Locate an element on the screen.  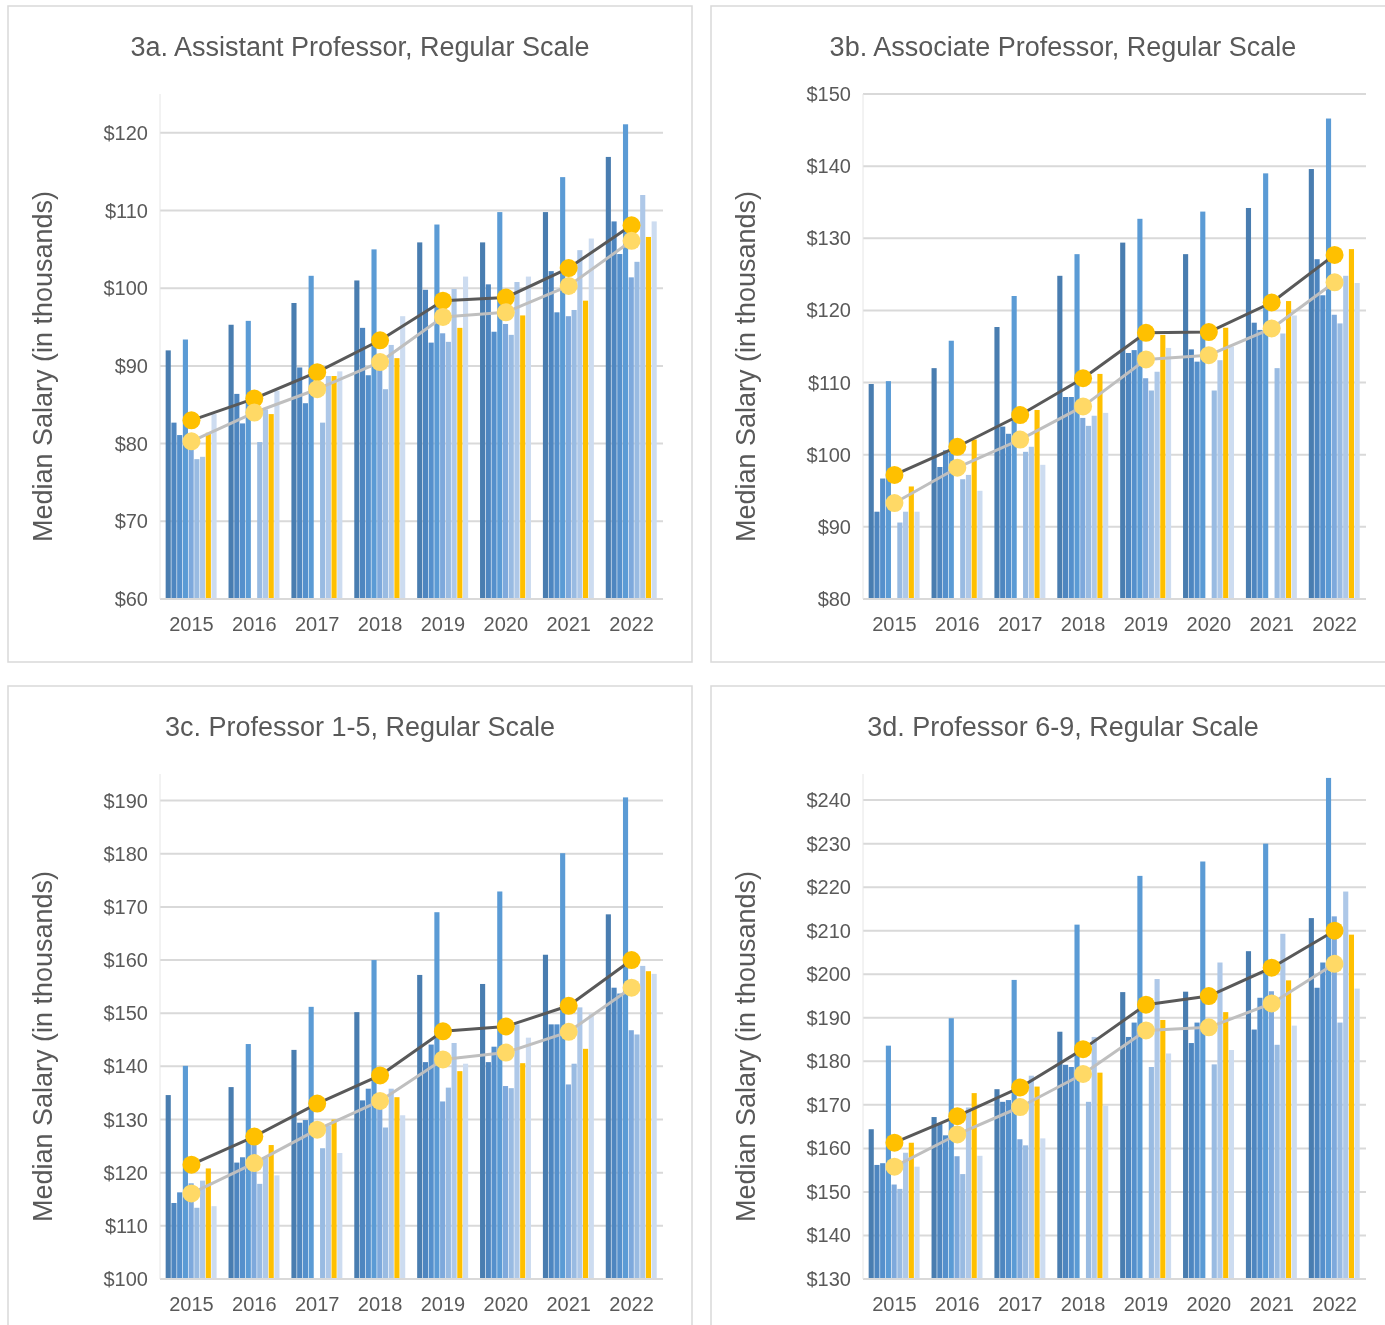
y-tick-label: $80 is located at coordinates (131, 443).